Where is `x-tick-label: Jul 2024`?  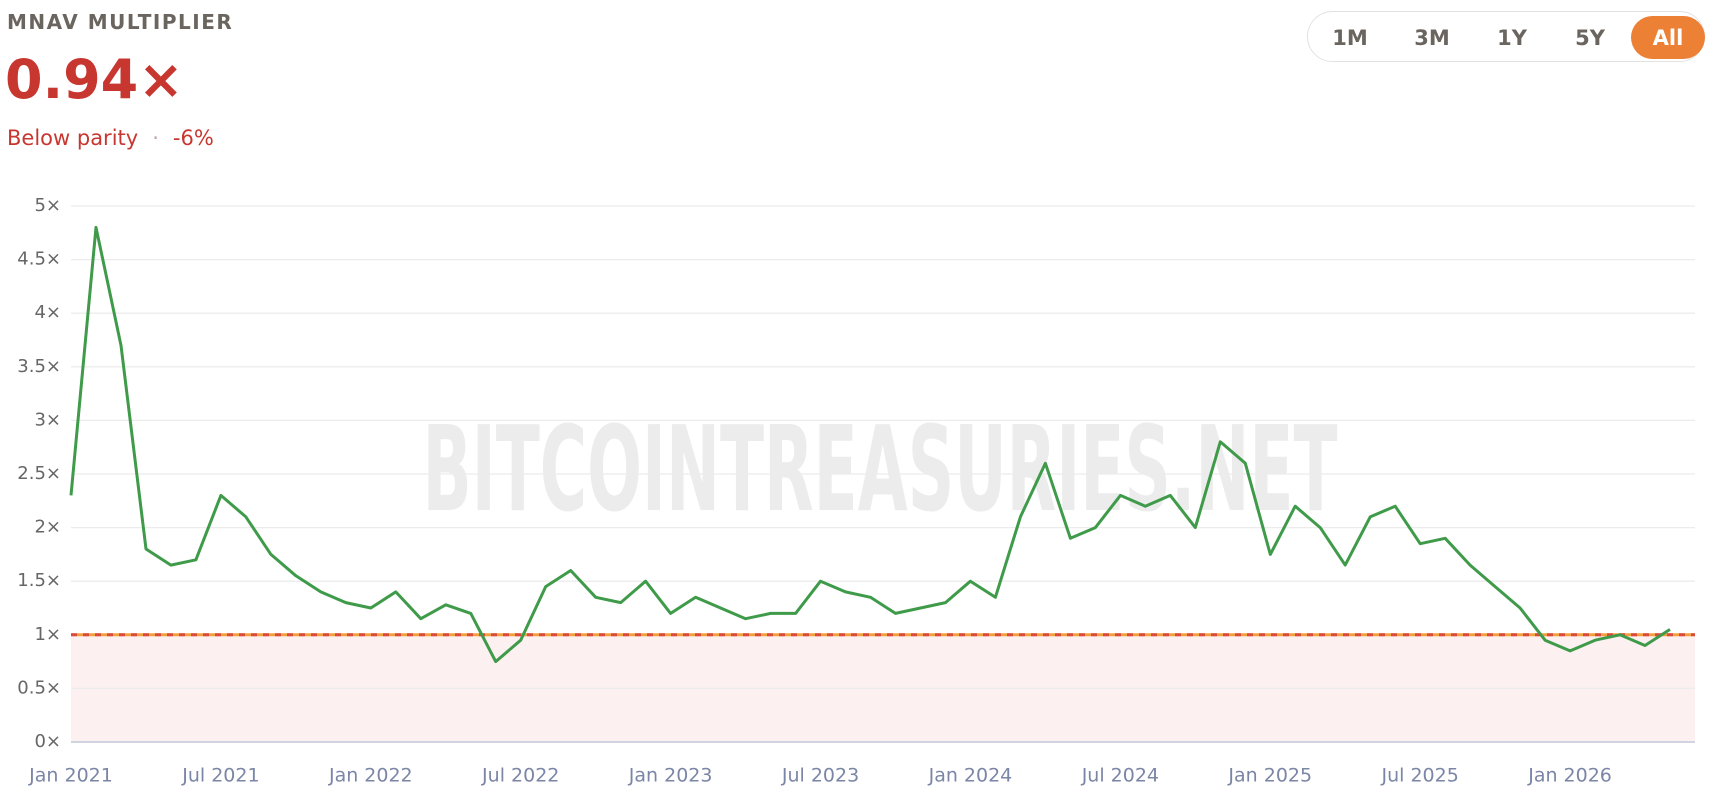 x-tick-label: Jul 2024 is located at coordinates (1120, 776).